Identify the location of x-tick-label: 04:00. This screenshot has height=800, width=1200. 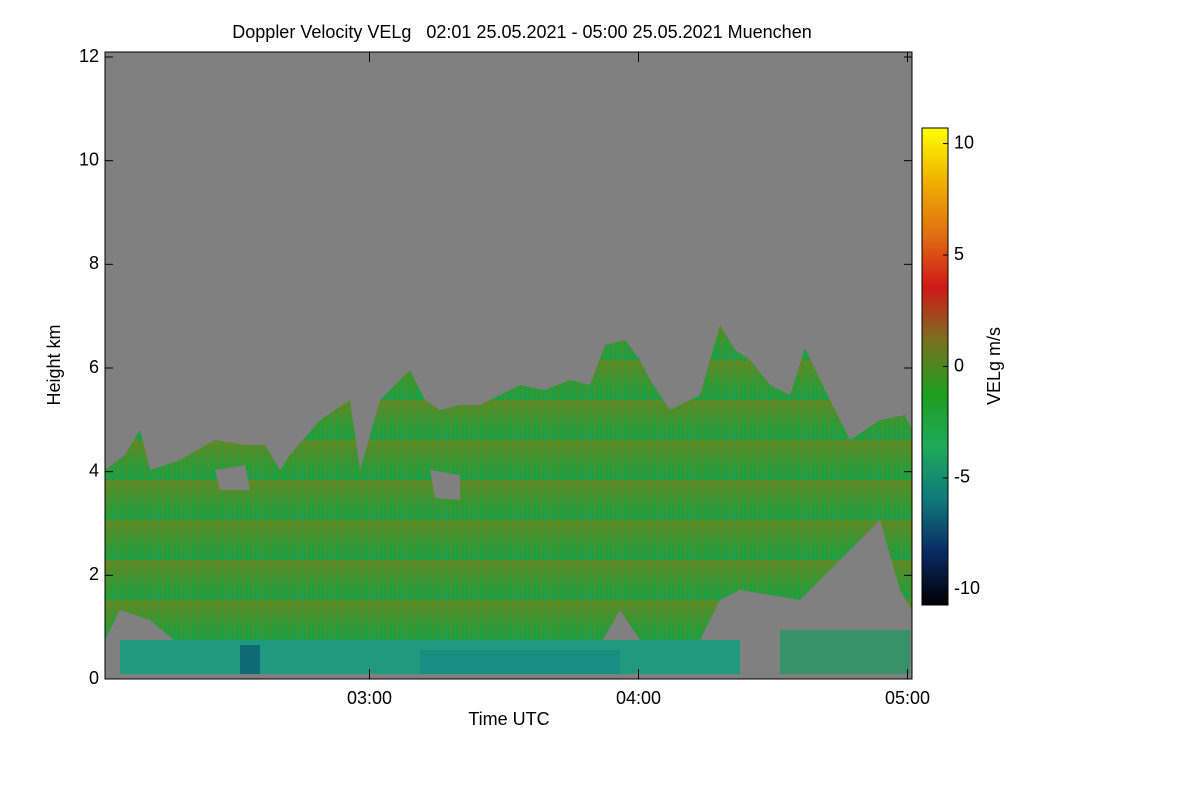
(638, 698).